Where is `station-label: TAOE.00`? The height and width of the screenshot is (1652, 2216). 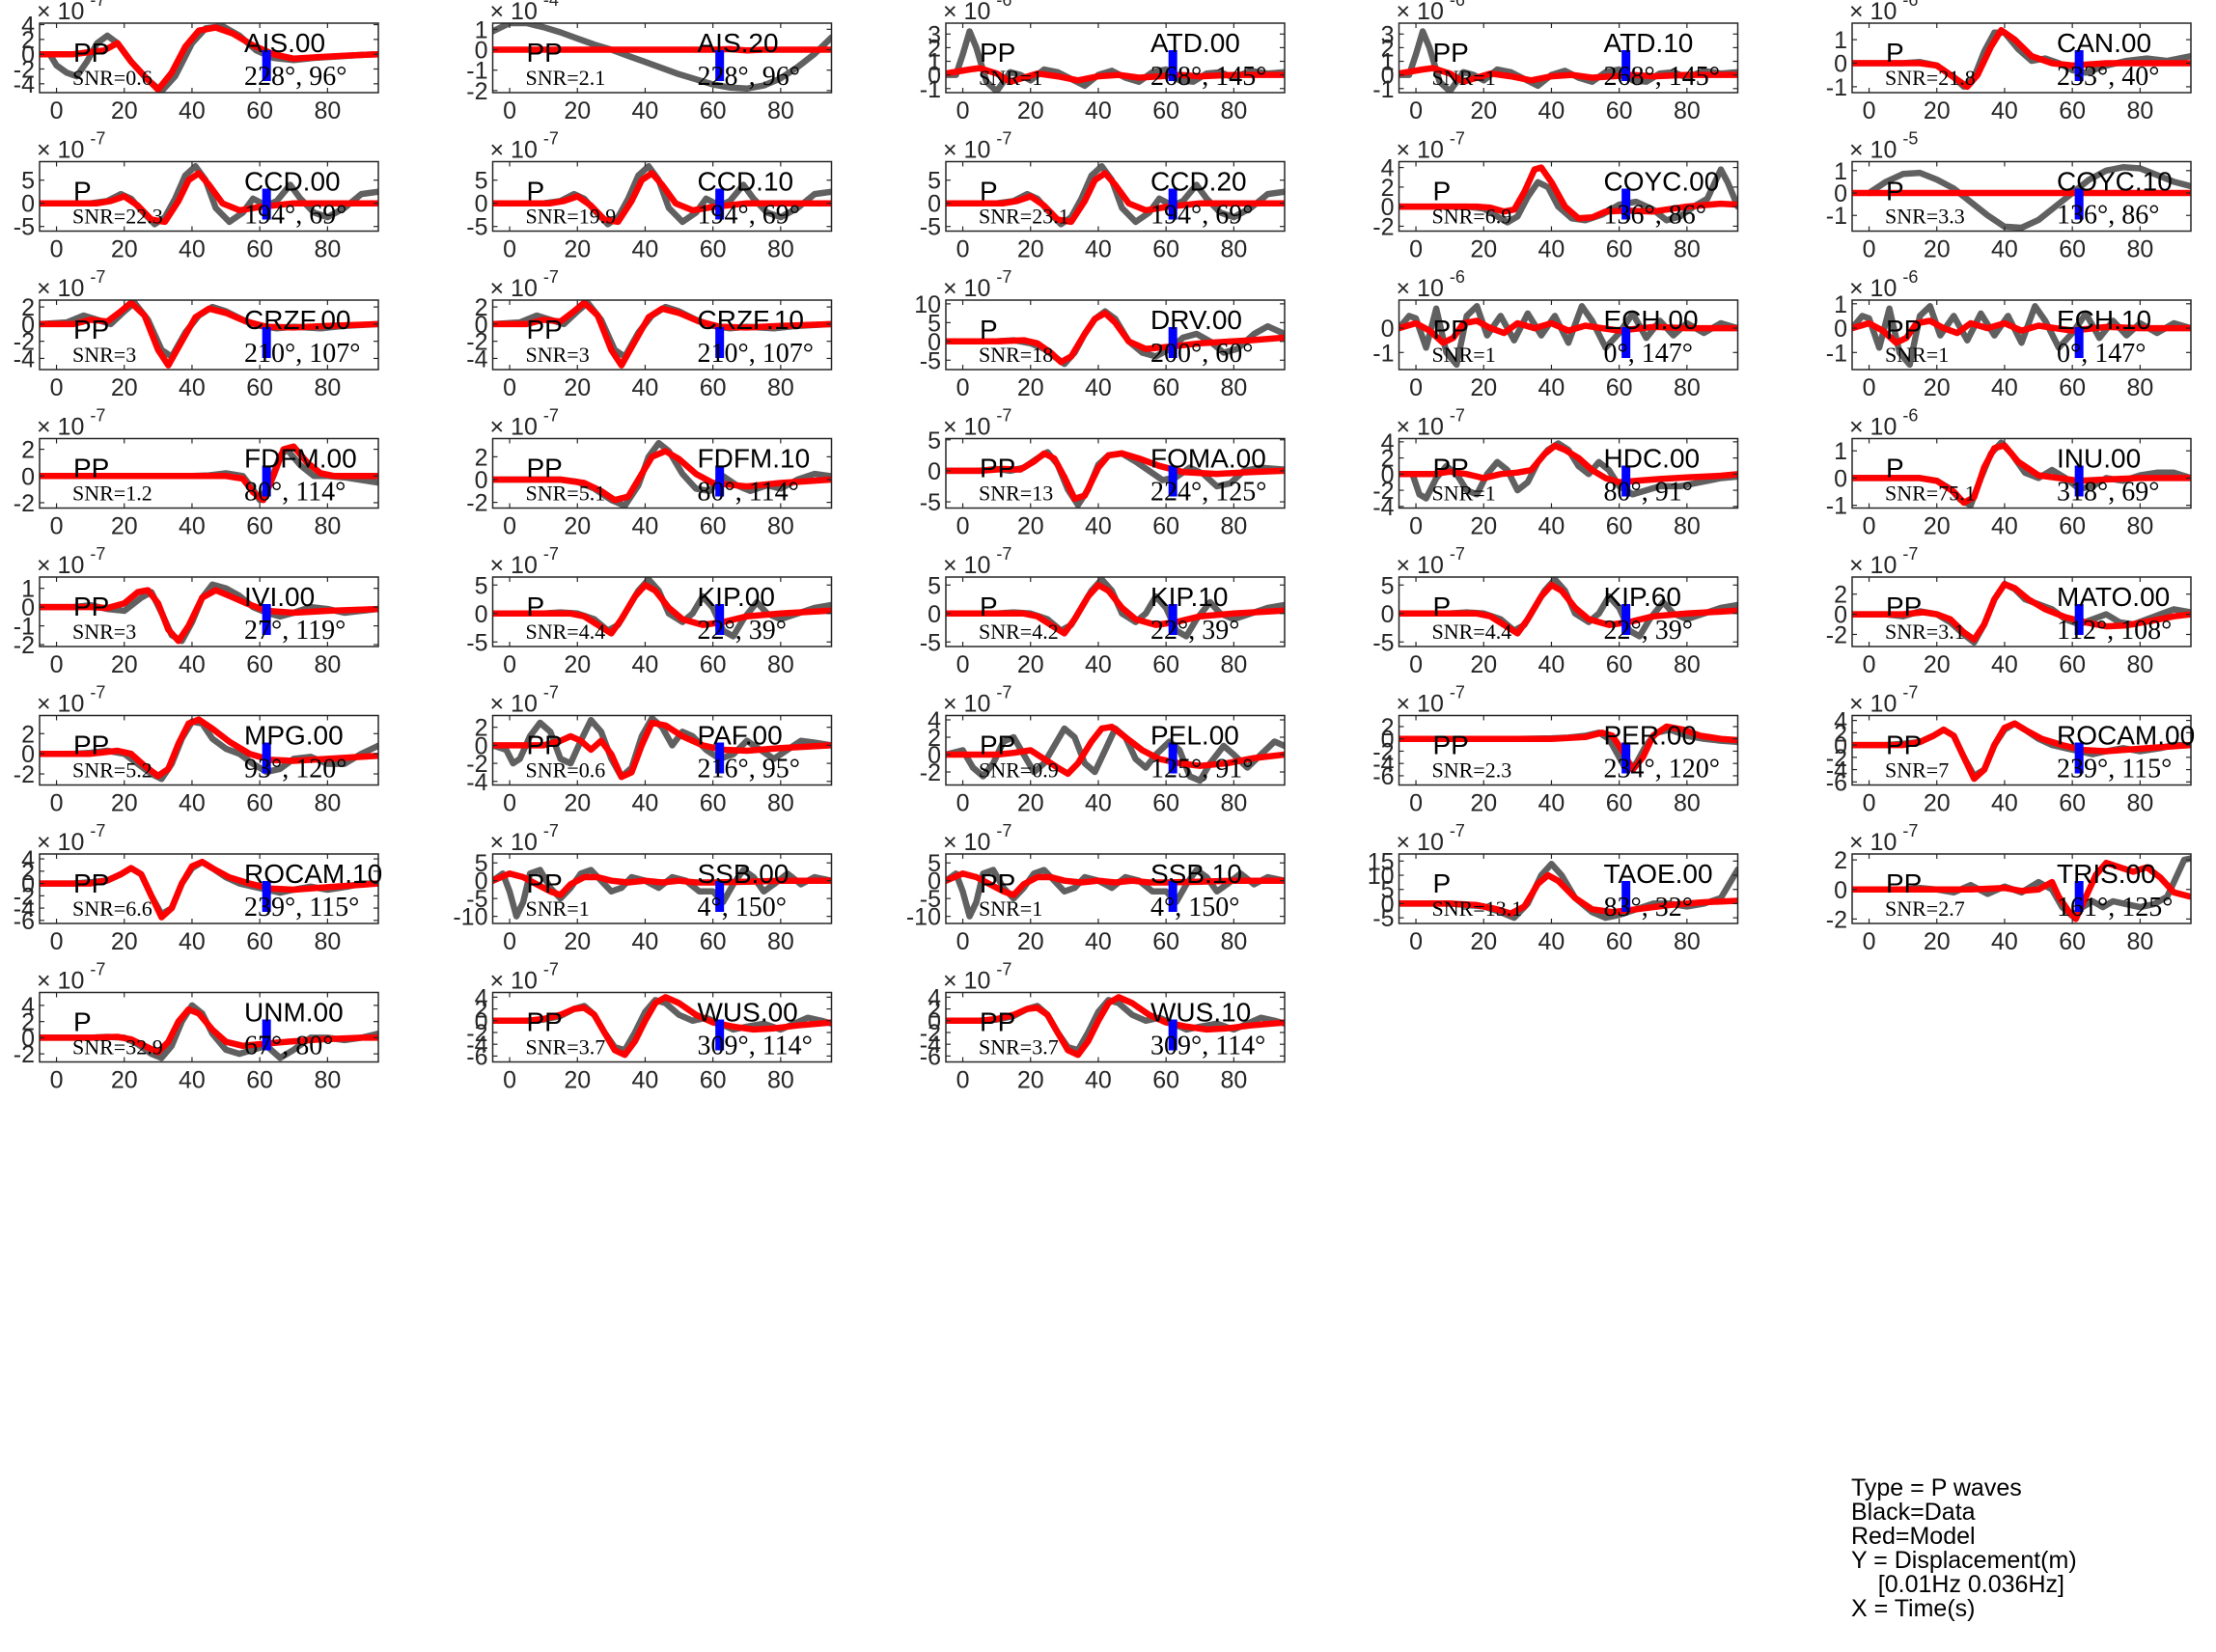
station-label: TAOE.00 is located at coordinates (1658, 874).